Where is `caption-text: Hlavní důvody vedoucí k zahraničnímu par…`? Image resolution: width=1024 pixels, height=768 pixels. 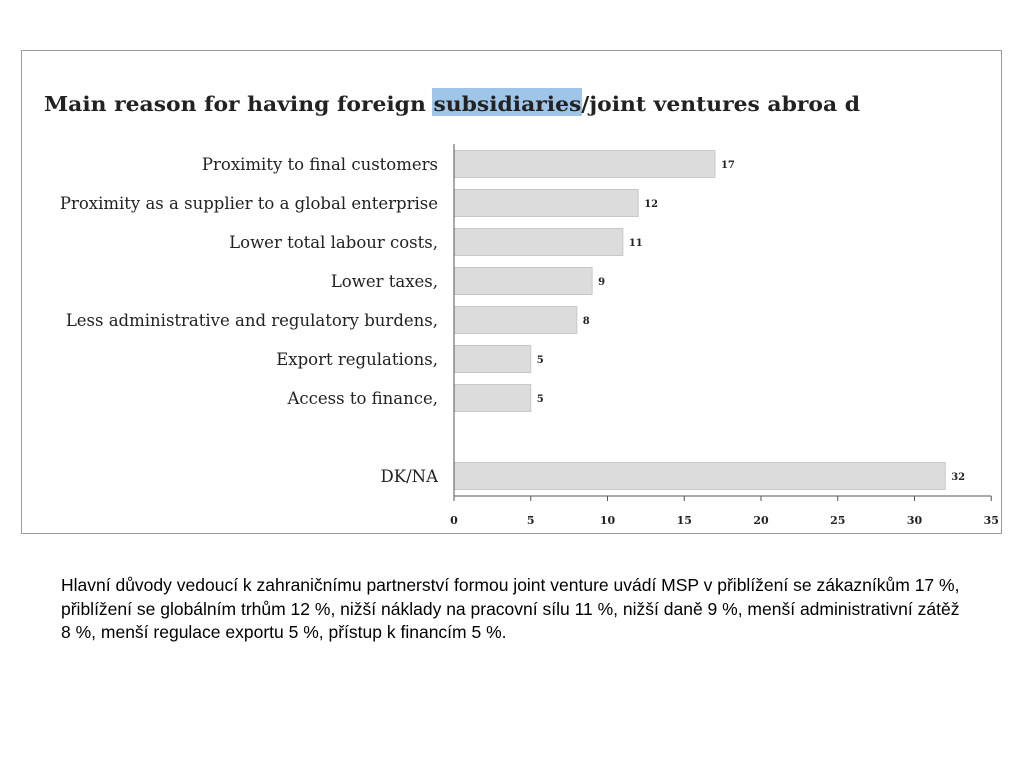
caption-text: Hlavní důvody vedoucí k zahraničnímu par… is located at coordinates (510, 608).